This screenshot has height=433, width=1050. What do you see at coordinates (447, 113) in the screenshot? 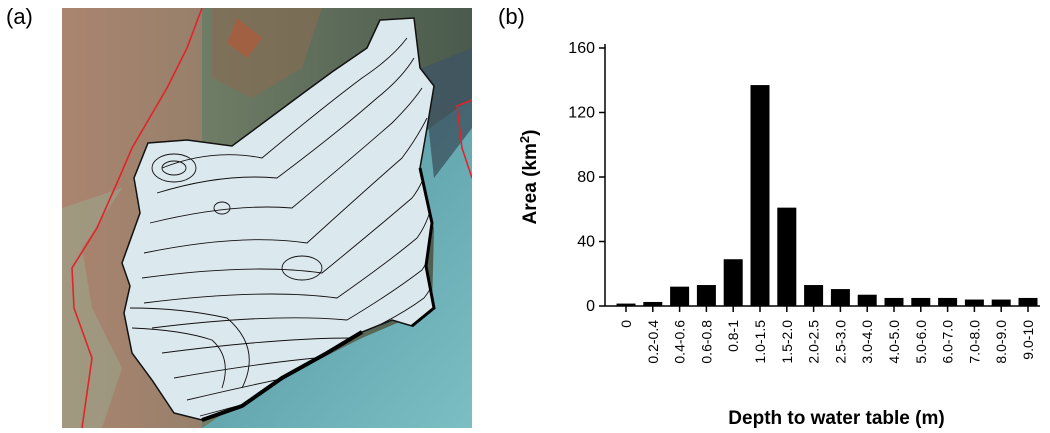
I see `eastern-ridge` at bounding box center [447, 113].